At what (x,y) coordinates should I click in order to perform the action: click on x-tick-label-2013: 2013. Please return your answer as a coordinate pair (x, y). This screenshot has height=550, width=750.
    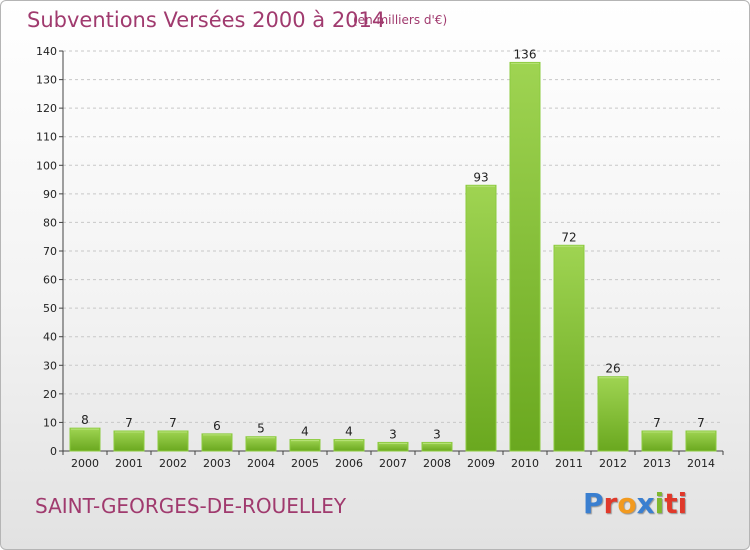
    Looking at the image, I should click on (657, 463).